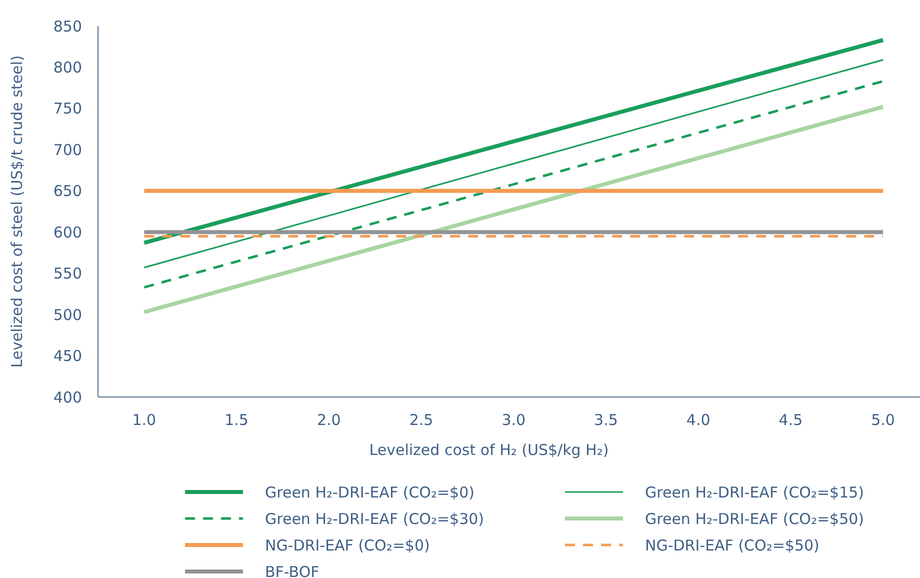 This screenshot has height=578, width=920. Describe the element at coordinates (67, 109) in the screenshot. I see `y-tick-label: 750` at that location.